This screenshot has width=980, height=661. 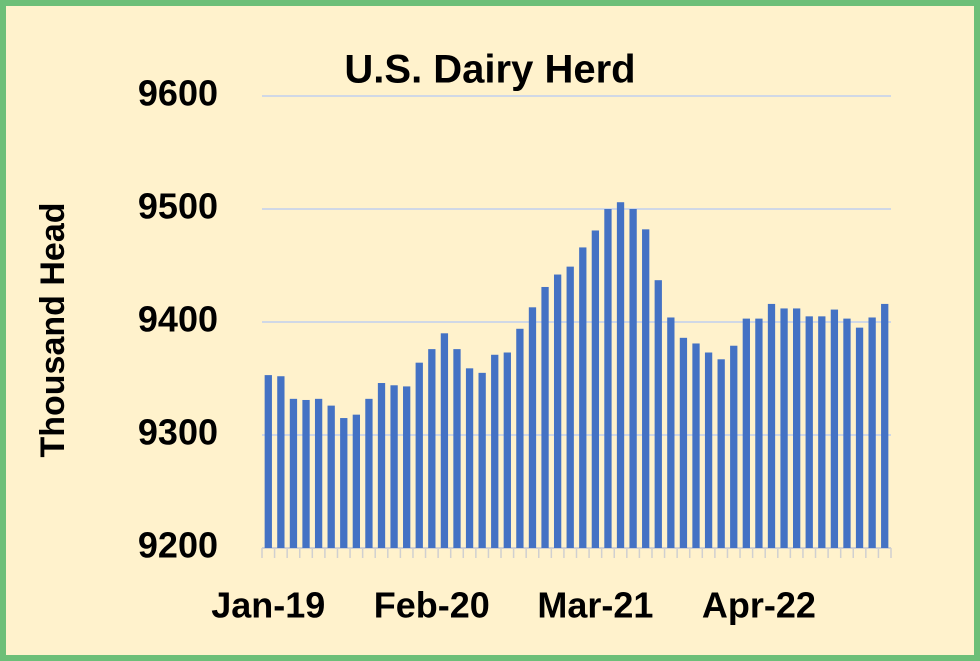 What do you see at coordinates (178, 319) in the screenshot?
I see `y-tick-label: 9400` at bounding box center [178, 319].